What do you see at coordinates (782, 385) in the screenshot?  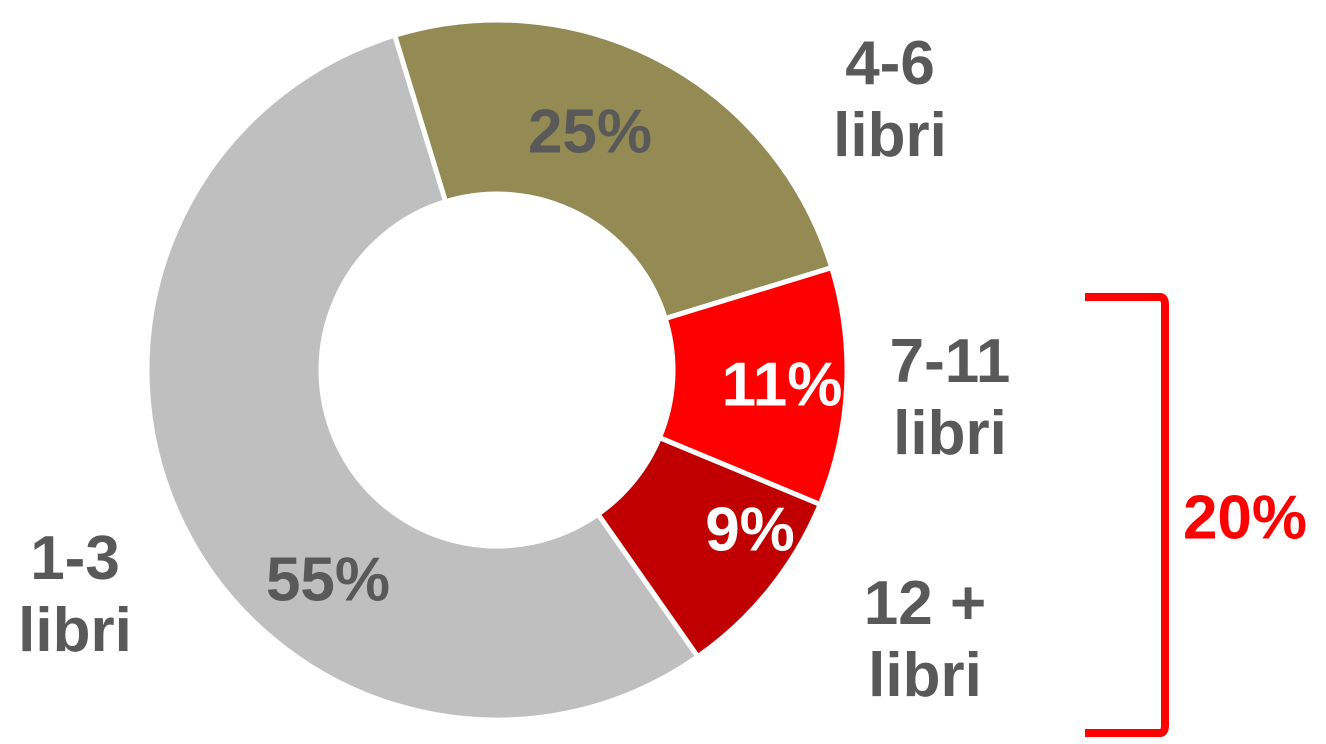 I see `value-label: 11%` at bounding box center [782, 385].